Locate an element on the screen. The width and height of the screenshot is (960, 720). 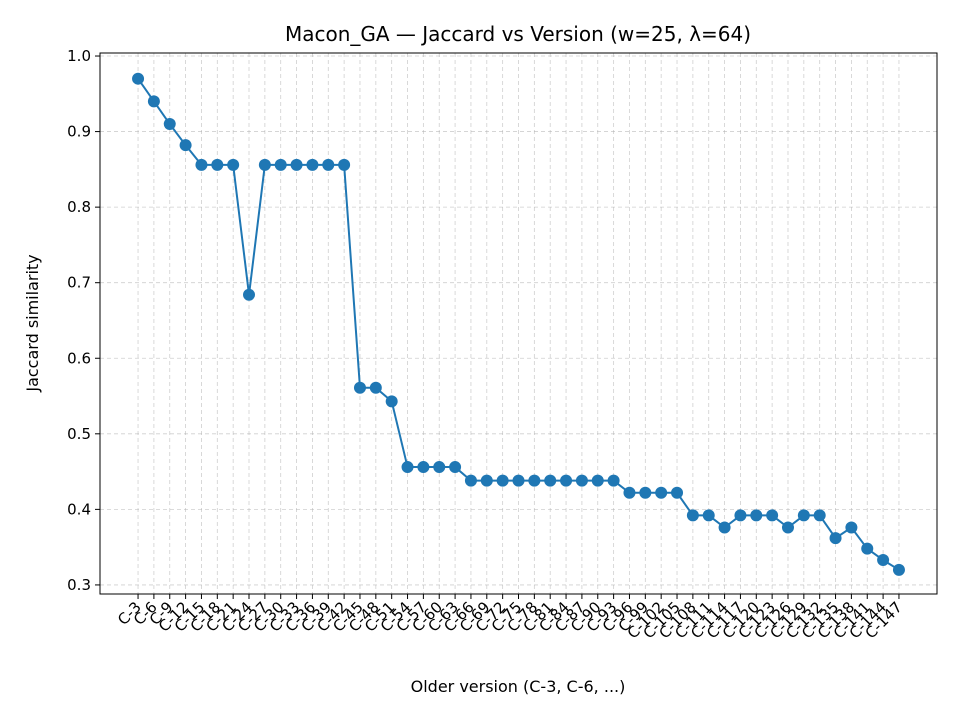
y-tick-label: 0.7 is located at coordinates (79, 283).